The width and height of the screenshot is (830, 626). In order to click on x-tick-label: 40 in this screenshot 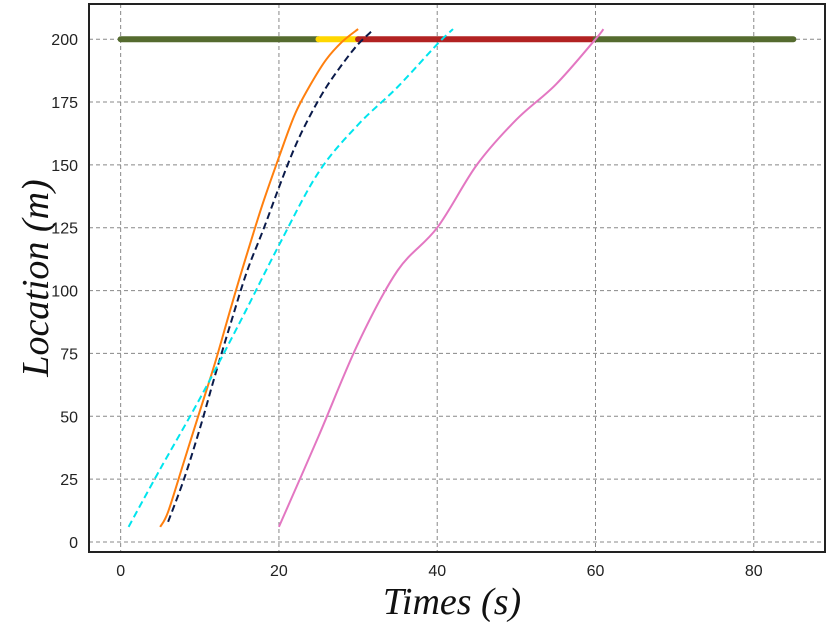, I will do `click(437, 571)`.